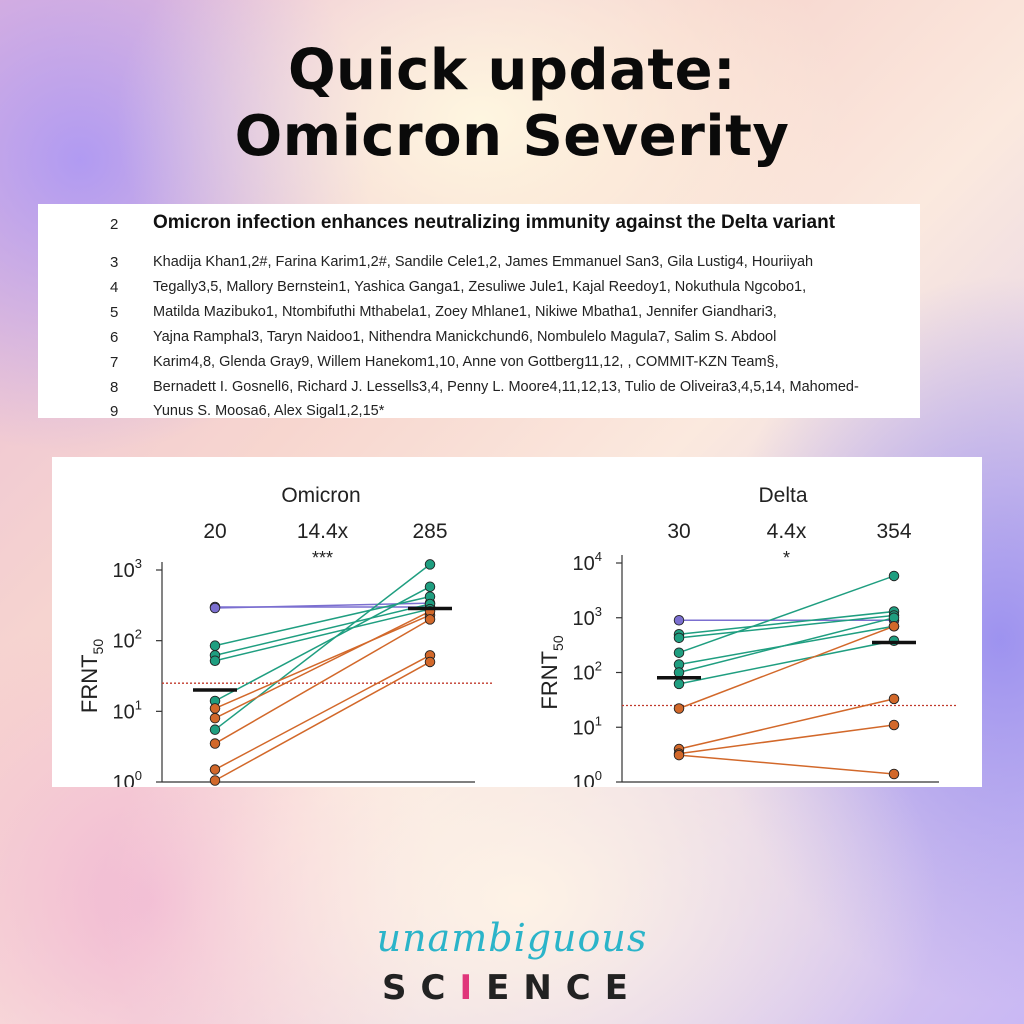 This screenshot has width=1024, height=1024. I want to click on line-number: 3, so click(114, 262).